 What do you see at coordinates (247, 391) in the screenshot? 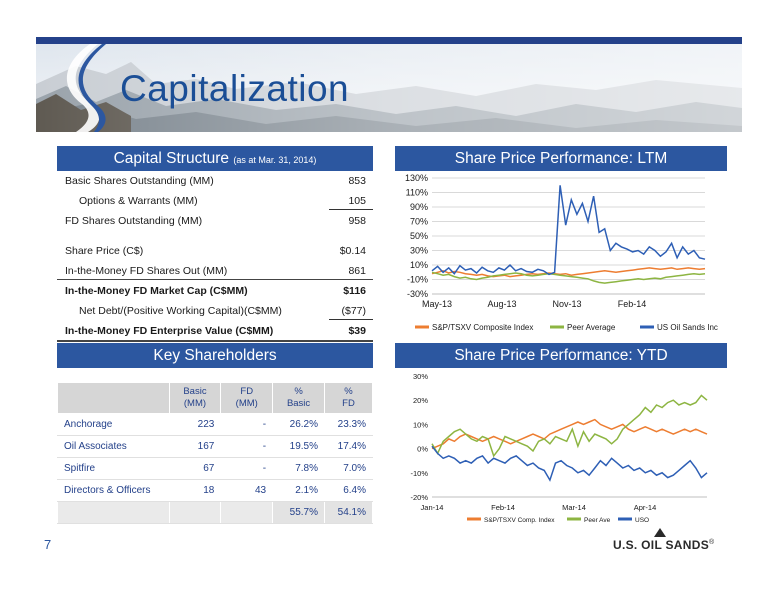
I see `column-header-line1: FD` at bounding box center [247, 391].